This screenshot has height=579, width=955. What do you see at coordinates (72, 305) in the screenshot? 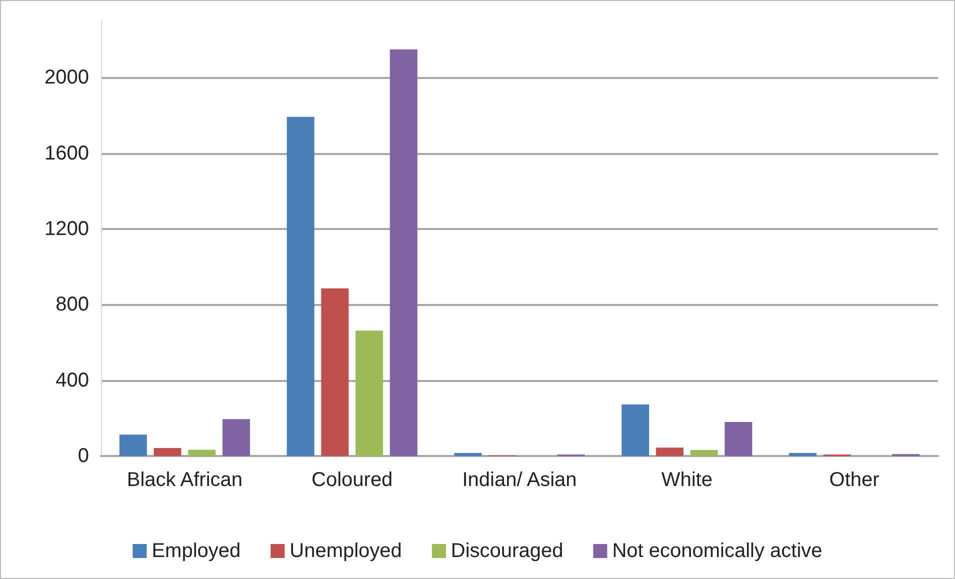
I see `y-tick-label: 800` at bounding box center [72, 305].